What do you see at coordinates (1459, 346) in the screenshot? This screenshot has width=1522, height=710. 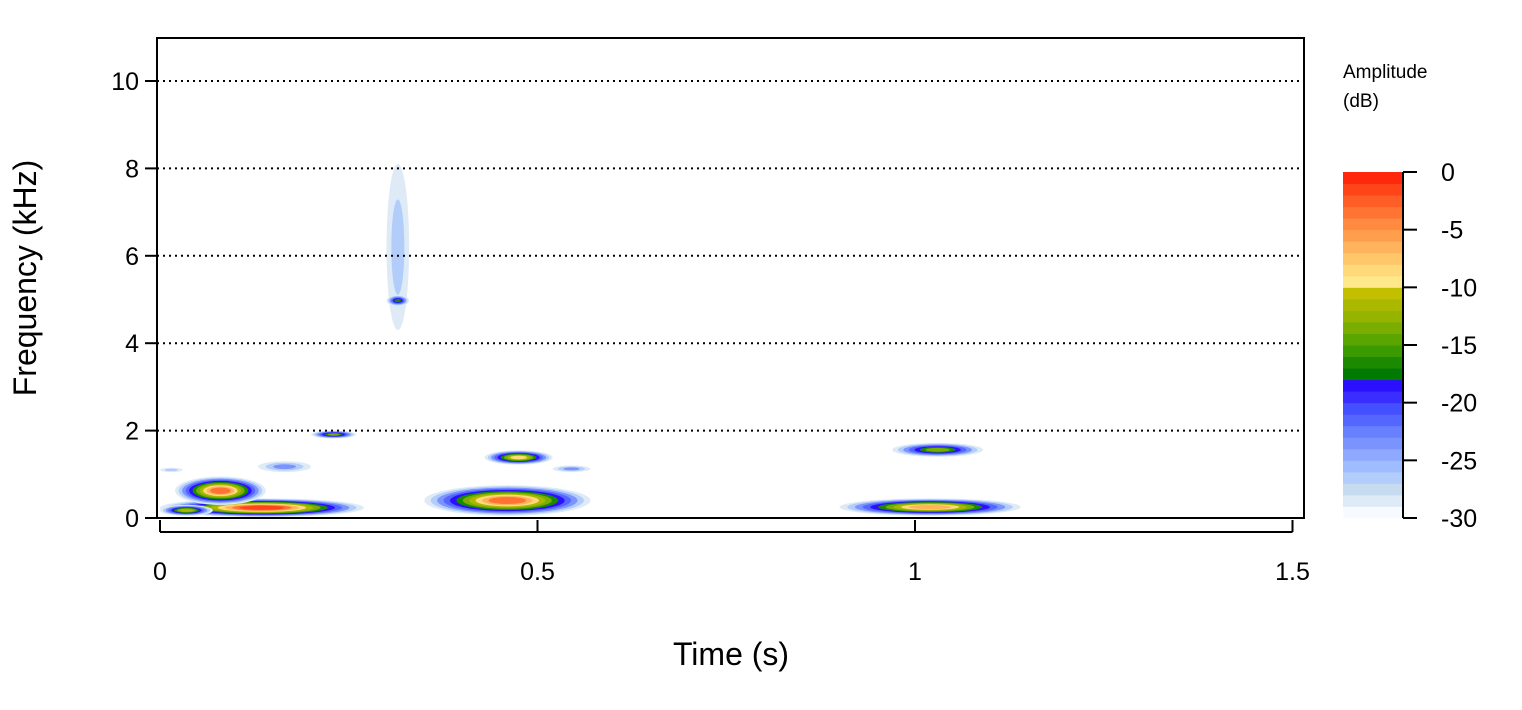 I see `colorbar-tick-label: -15` at bounding box center [1459, 346].